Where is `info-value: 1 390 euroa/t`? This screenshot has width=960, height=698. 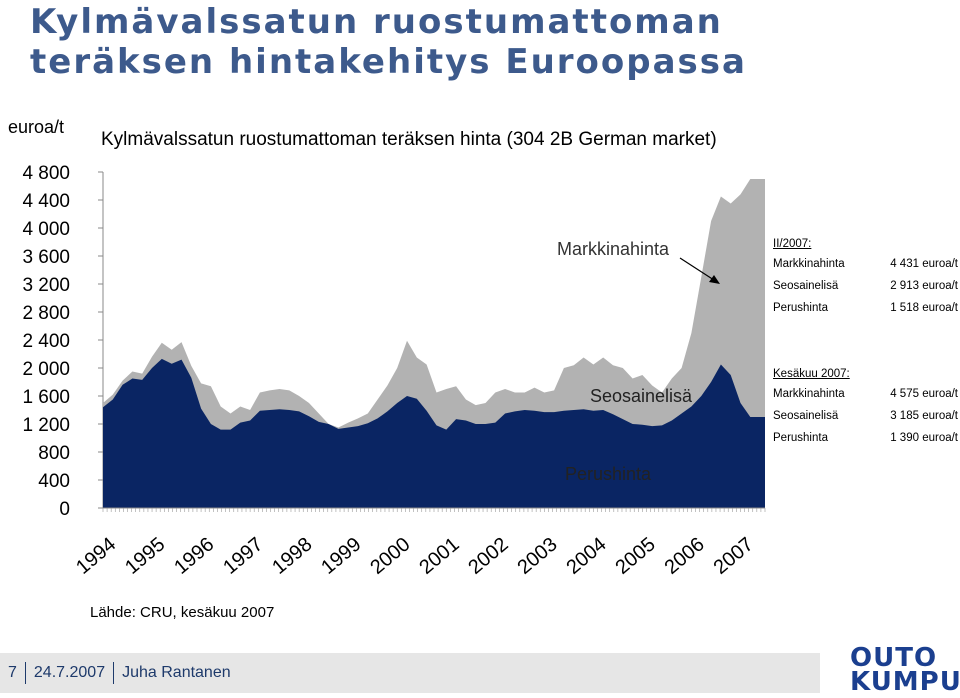
info-value: 1 390 euroa/t is located at coordinates (924, 438).